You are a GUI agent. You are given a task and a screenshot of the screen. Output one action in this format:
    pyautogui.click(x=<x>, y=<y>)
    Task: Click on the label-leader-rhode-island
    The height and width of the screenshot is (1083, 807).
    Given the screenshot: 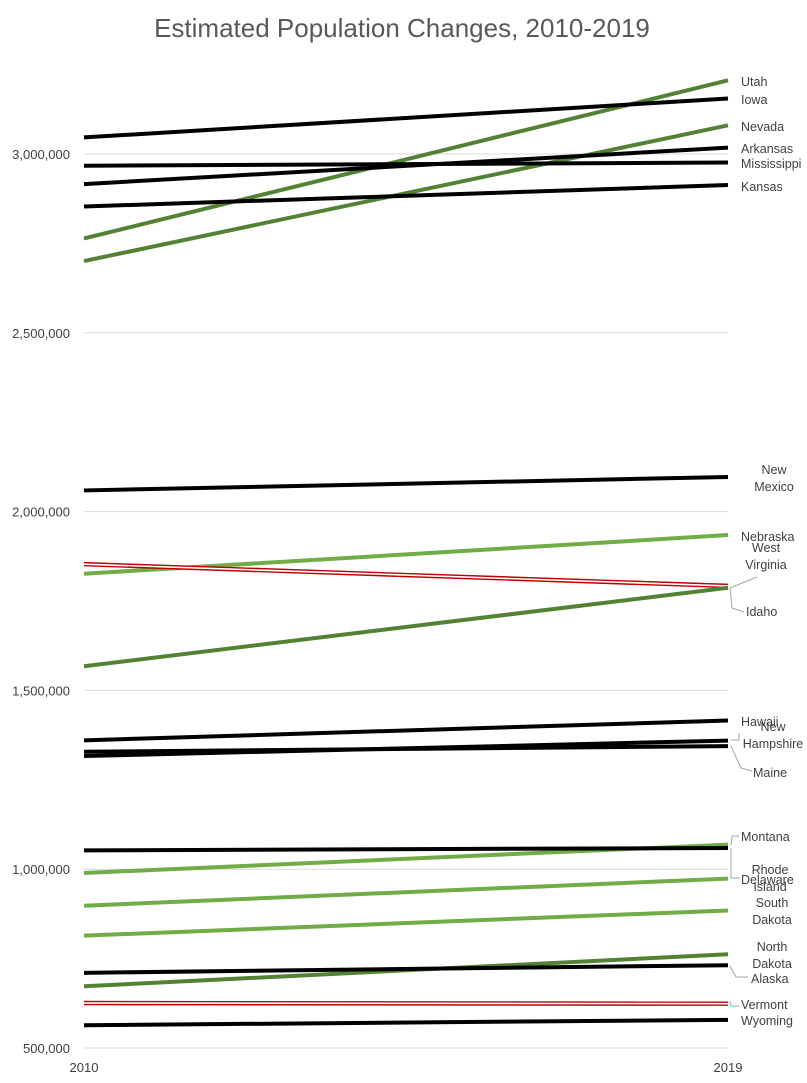 What is the action you would take?
    pyautogui.click(x=735, y=863)
    